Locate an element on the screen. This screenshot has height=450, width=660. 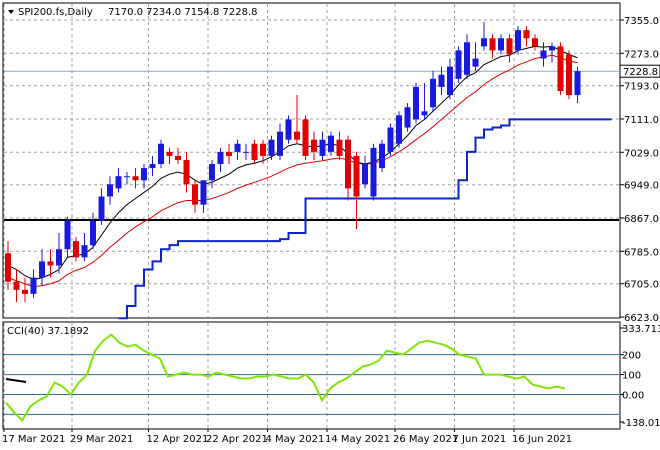
price-axis-label: 7193.0 is located at coordinates (641, 87).